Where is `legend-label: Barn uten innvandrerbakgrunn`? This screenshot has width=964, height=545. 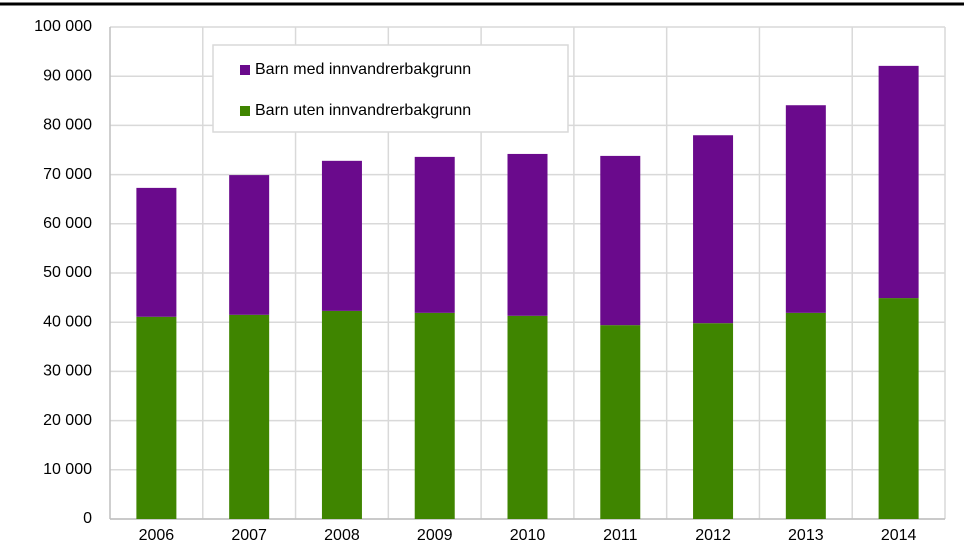 legend-label: Barn uten innvandrerbakgrunn is located at coordinates (363, 110).